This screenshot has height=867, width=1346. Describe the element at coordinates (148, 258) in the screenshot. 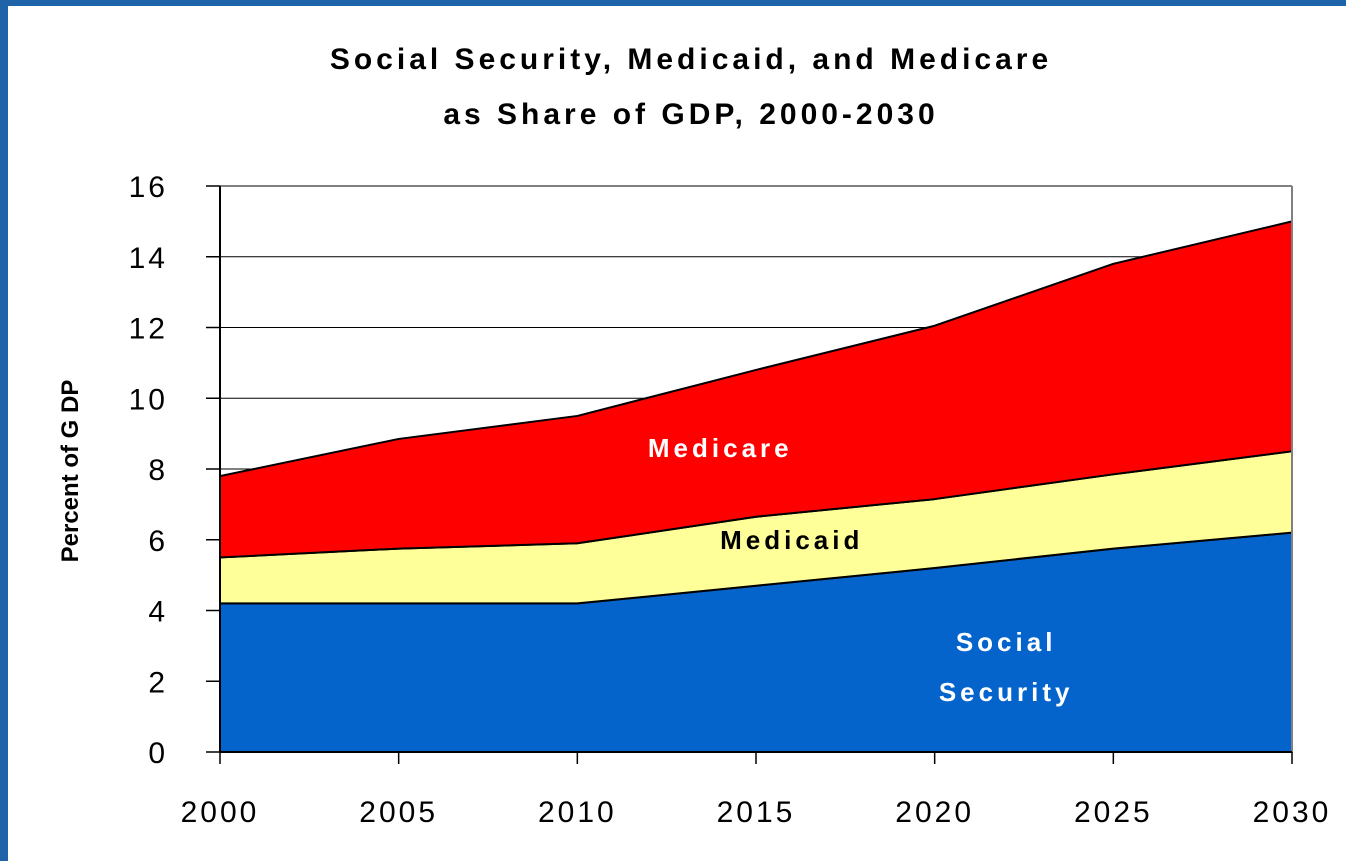

I see `y-tick-label-7: 14` at that location.